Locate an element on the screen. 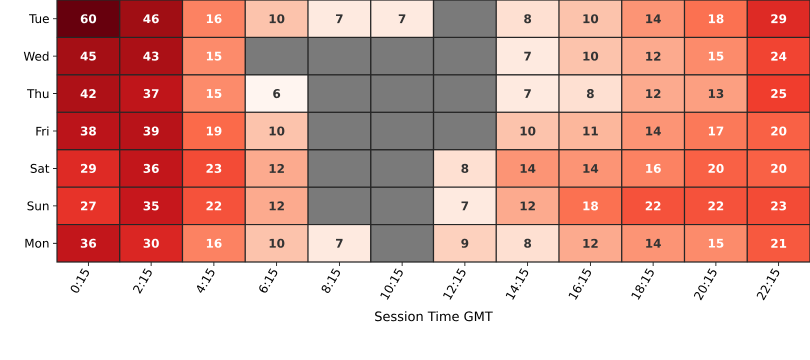 This screenshot has height=360, width=810. data-label: 46 is located at coordinates (151, 19).